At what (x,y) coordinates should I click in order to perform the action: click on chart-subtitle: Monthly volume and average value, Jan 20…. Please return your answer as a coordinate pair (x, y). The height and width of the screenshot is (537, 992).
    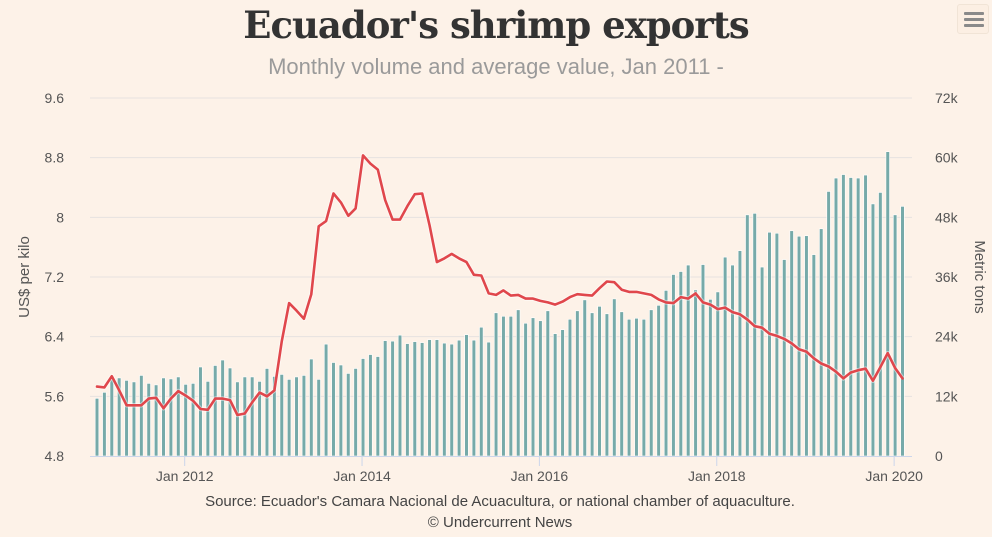
    Looking at the image, I should click on (496, 66).